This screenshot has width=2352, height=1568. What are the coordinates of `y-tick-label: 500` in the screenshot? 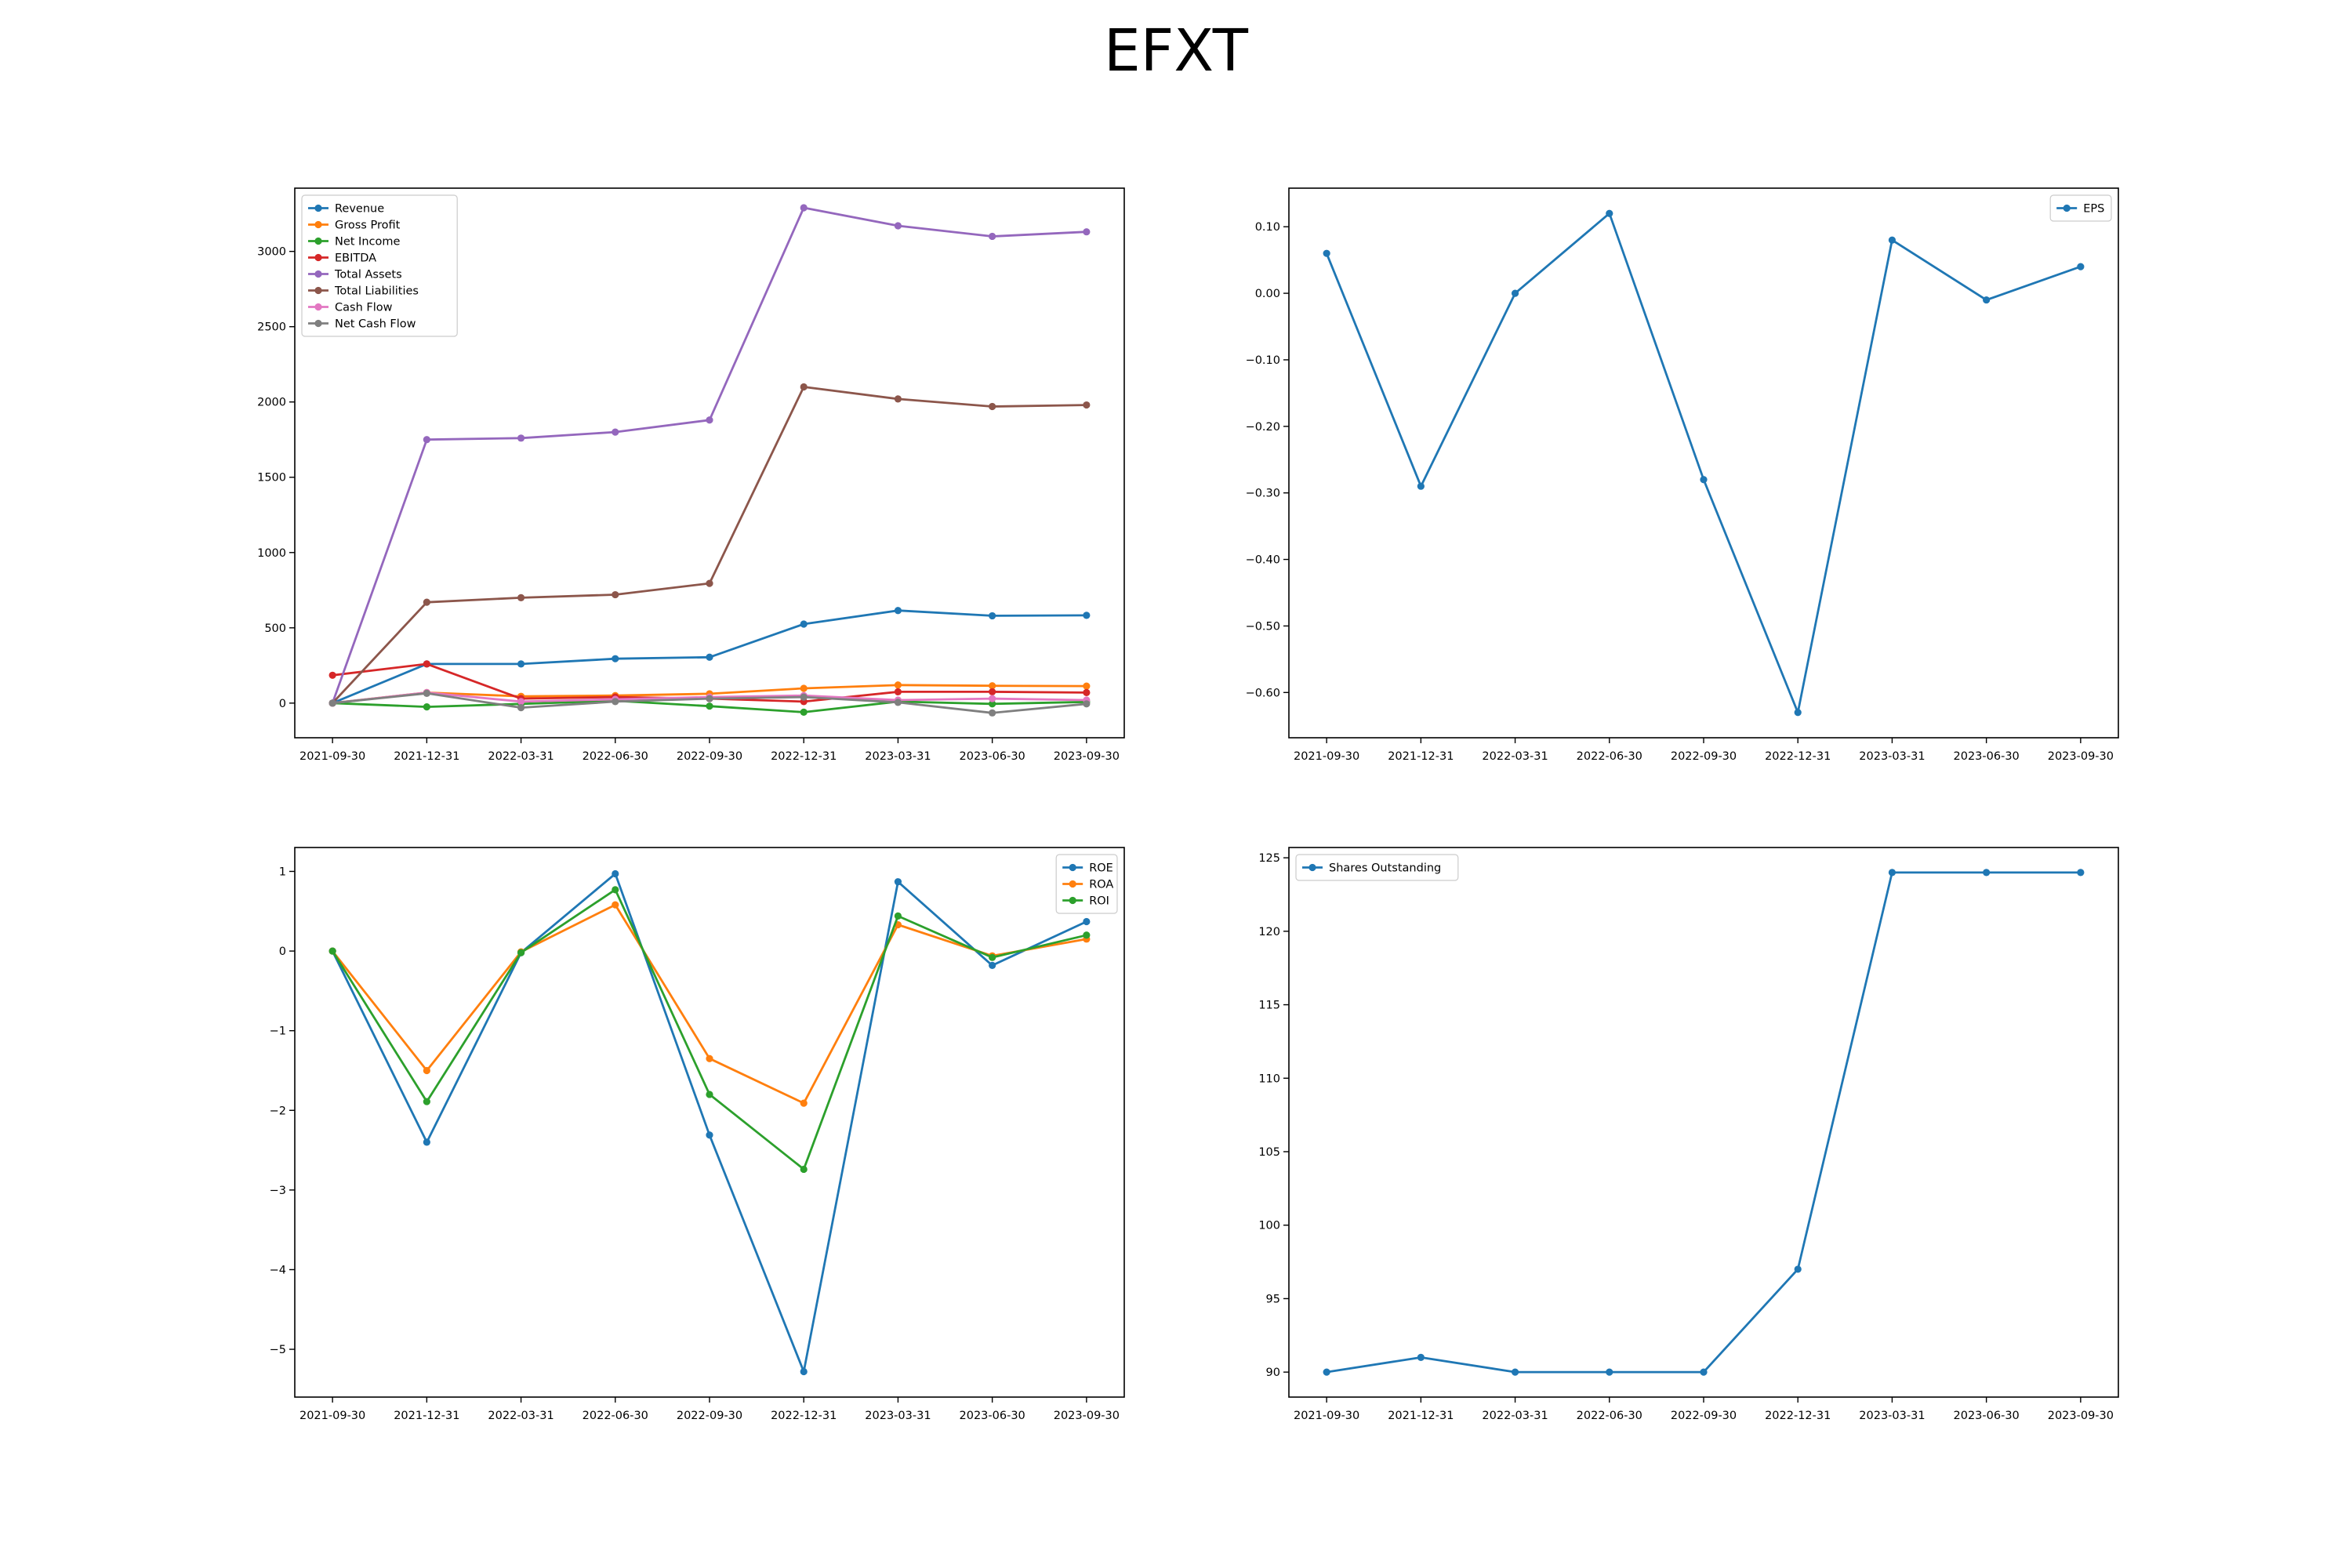 It's located at (275, 628).